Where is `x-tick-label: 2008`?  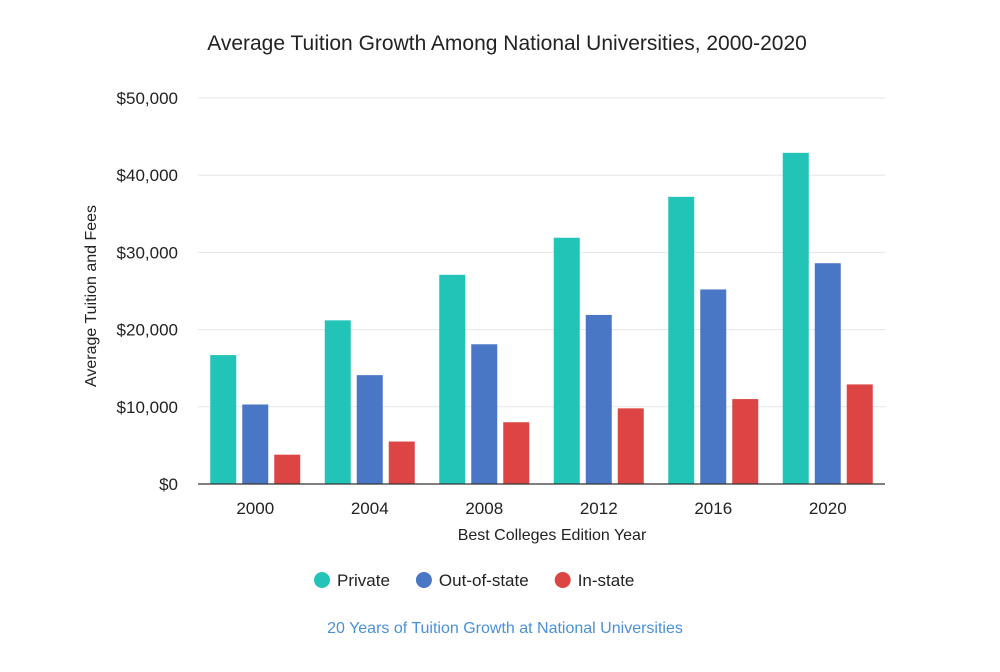
x-tick-label: 2008 is located at coordinates (484, 508).